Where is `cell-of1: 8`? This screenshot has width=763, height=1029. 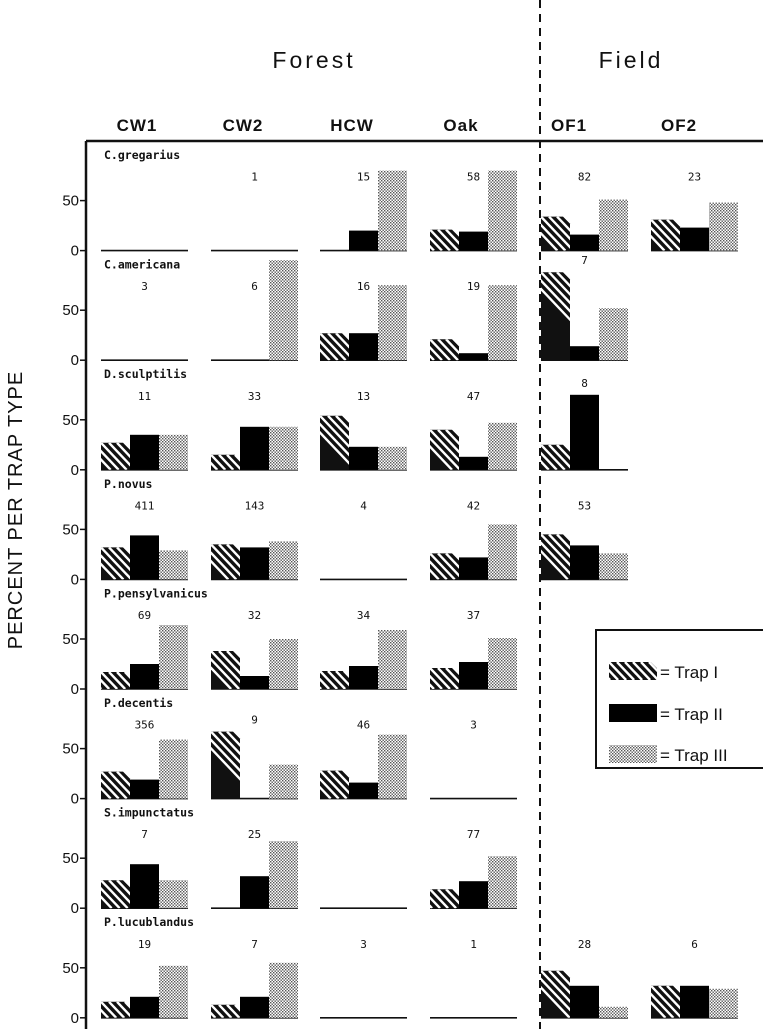 cell-of1: 8 is located at coordinates (584, 424).